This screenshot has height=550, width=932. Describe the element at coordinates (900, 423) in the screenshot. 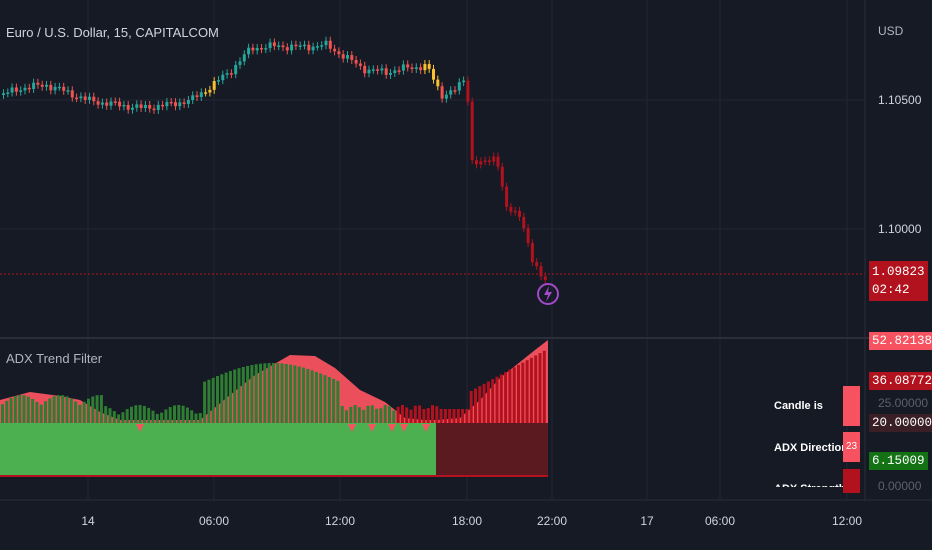

I see `threshold-tag: 20.00000` at that location.